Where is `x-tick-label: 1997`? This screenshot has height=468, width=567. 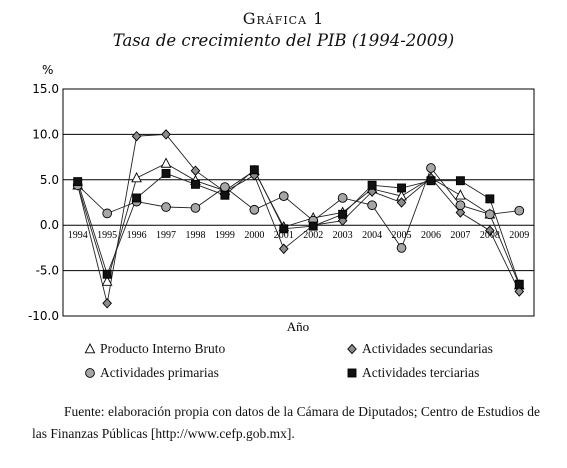 x-tick-label: 1997 is located at coordinates (166, 235).